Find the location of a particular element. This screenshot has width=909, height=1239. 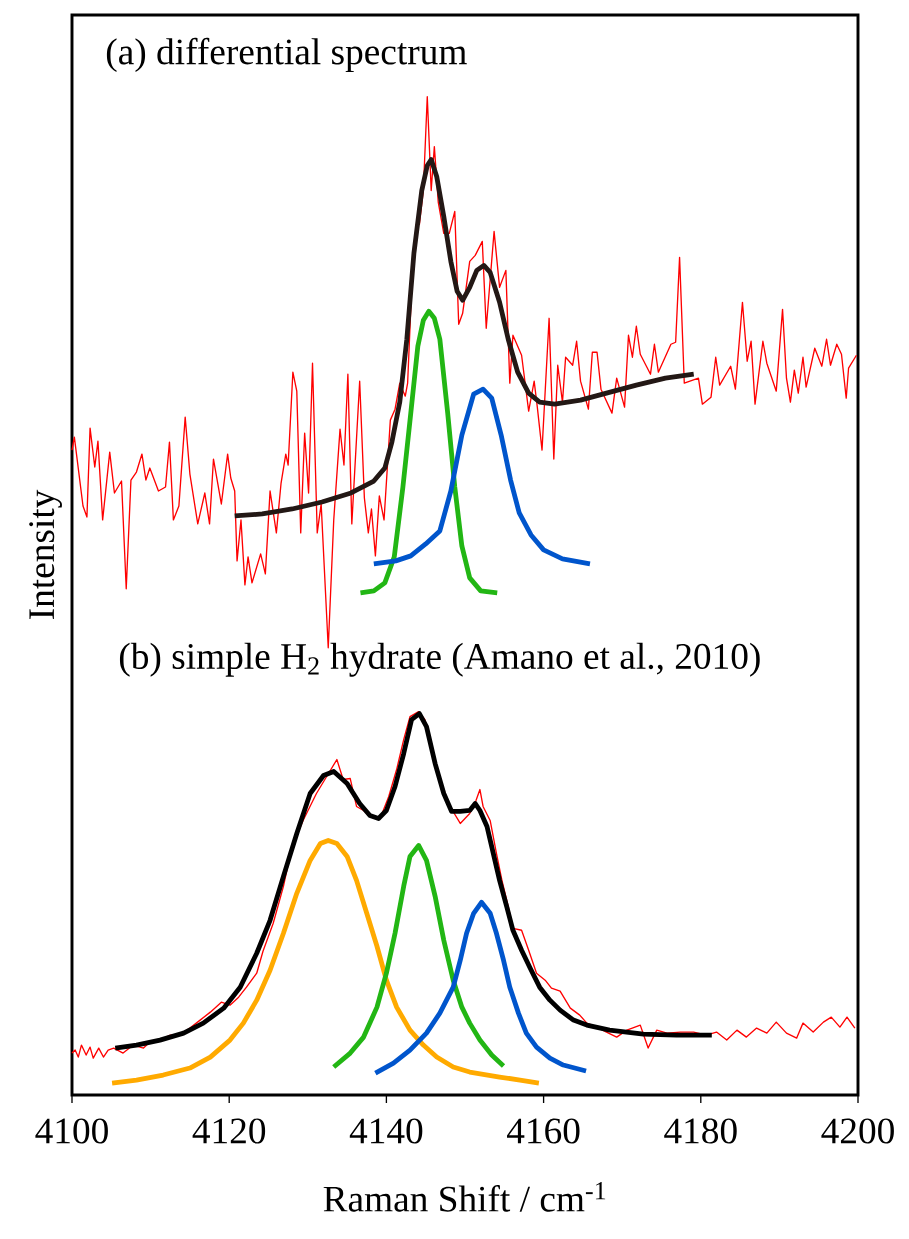

x-tick-label: 4180 is located at coordinates (700, 1131).